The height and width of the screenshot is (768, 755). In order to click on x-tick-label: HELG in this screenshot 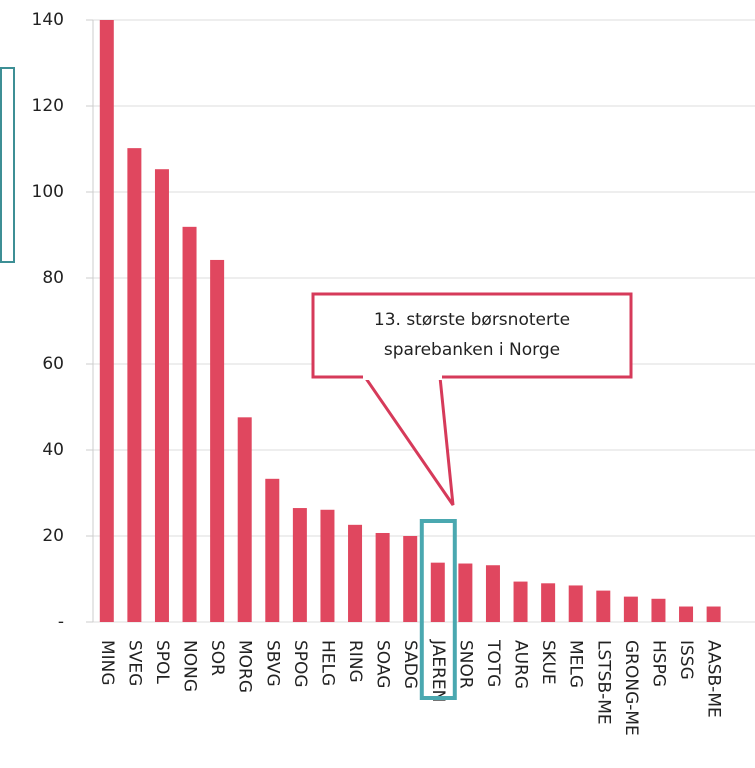, I will do `click(327, 663)`.